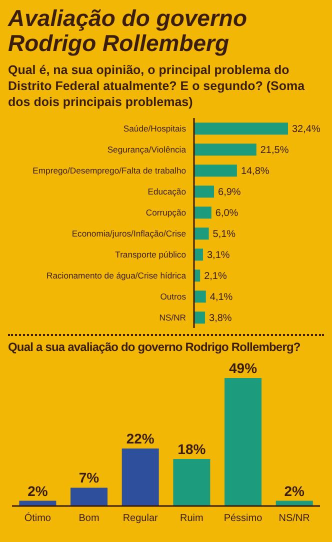 Image resolution: width=332 pixels, height=542 pixels. Describe the element at coordinates (166, 213) in the screenshot. I see `y-tick-label: Corrupção` at that location.